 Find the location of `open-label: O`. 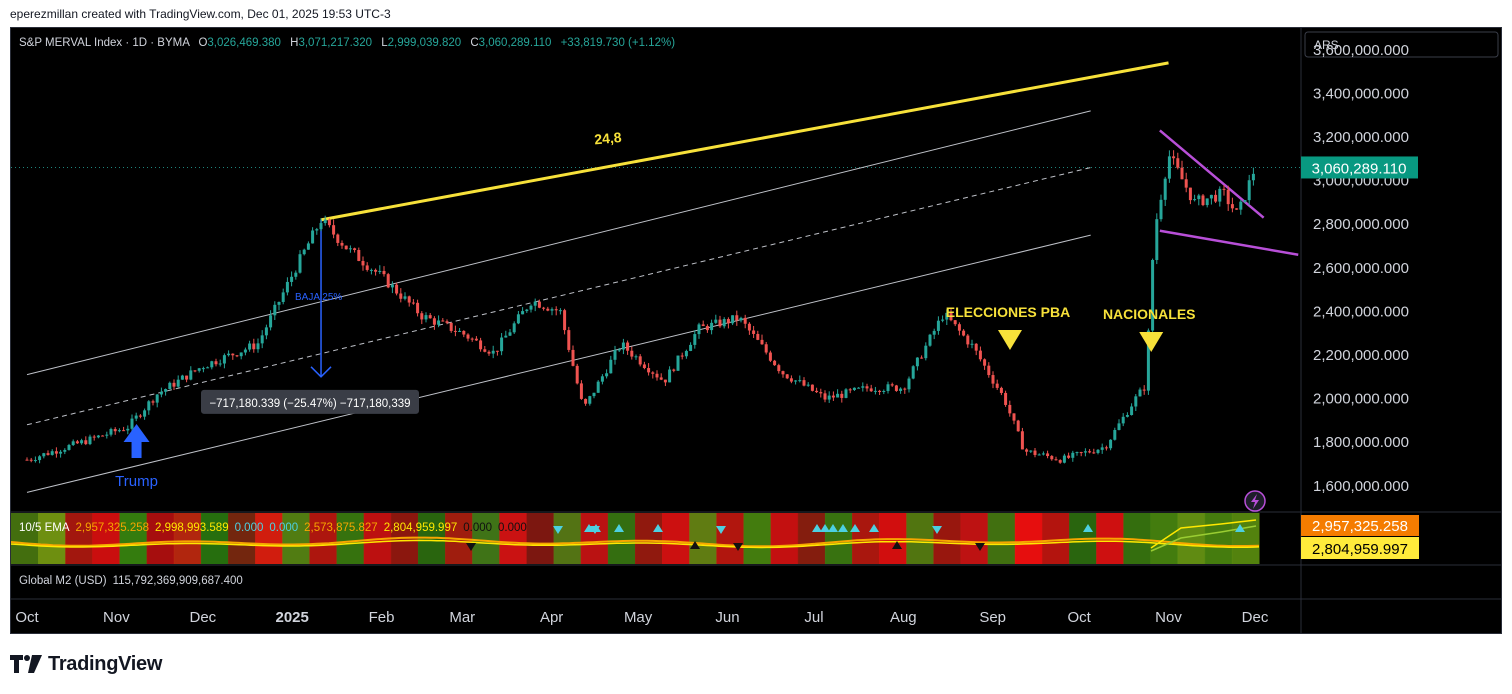

open-label: O is located at coordinates (202, 43).